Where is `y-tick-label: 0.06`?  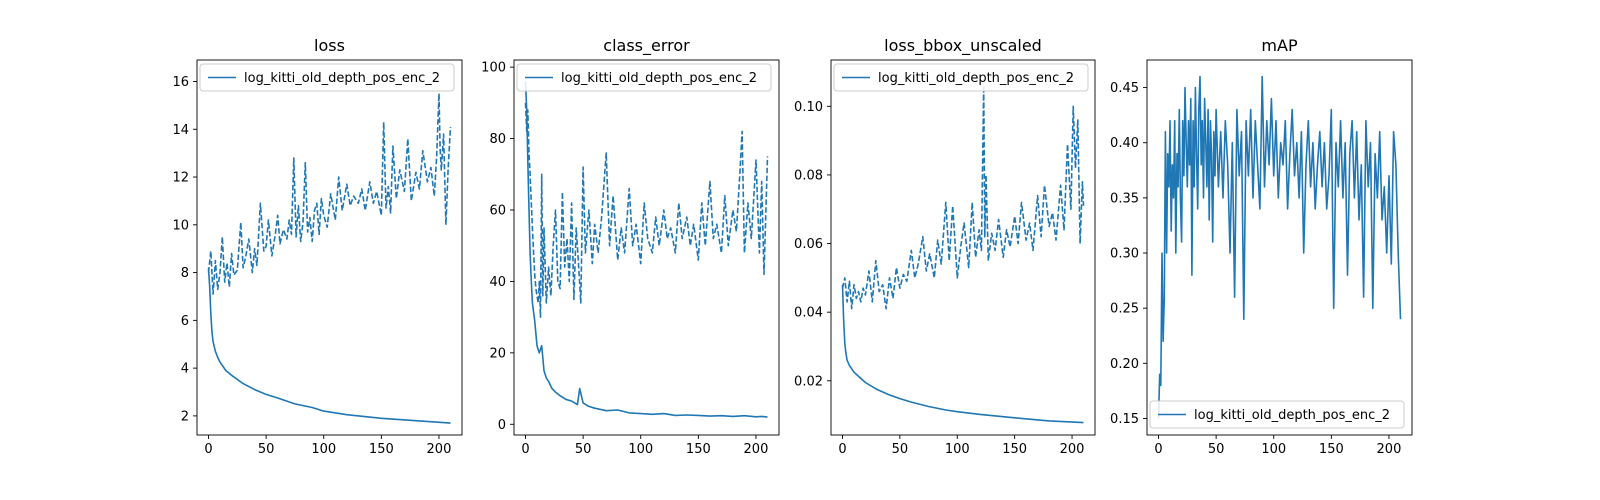 y-tick-label: 0.06 is located at coordinates (808, 244).